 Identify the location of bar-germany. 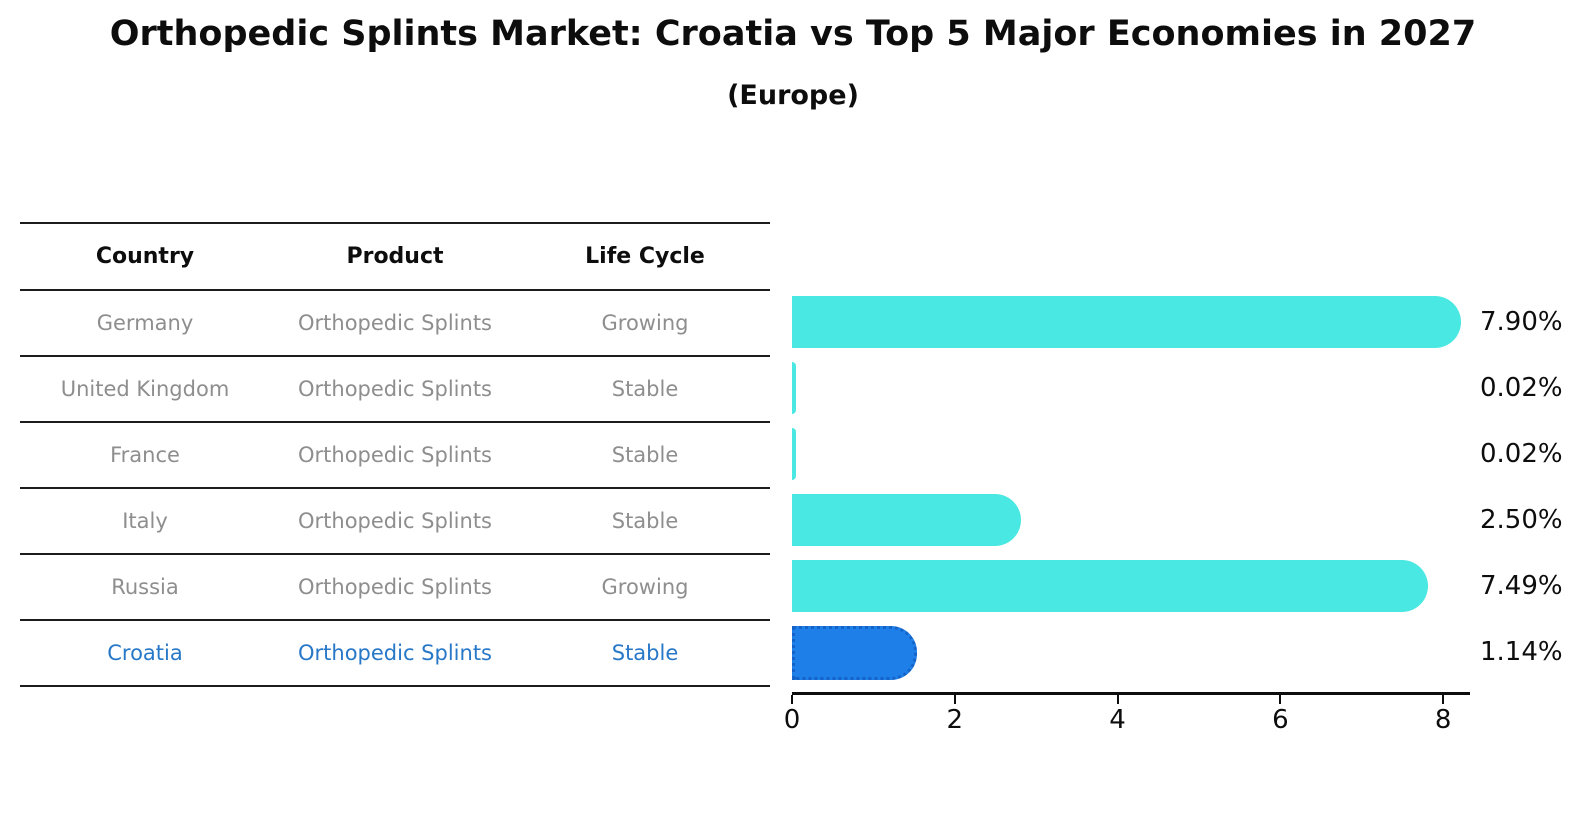
(1126, 322).